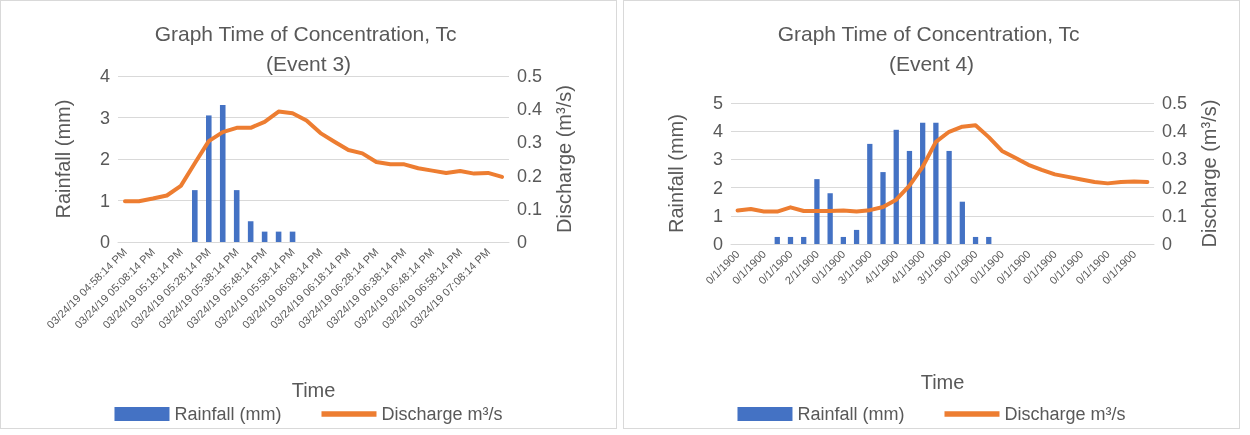 The width and height of the screenshot is (1250, 435). I want to click on y-tick-label: 5, so click(717, 103).